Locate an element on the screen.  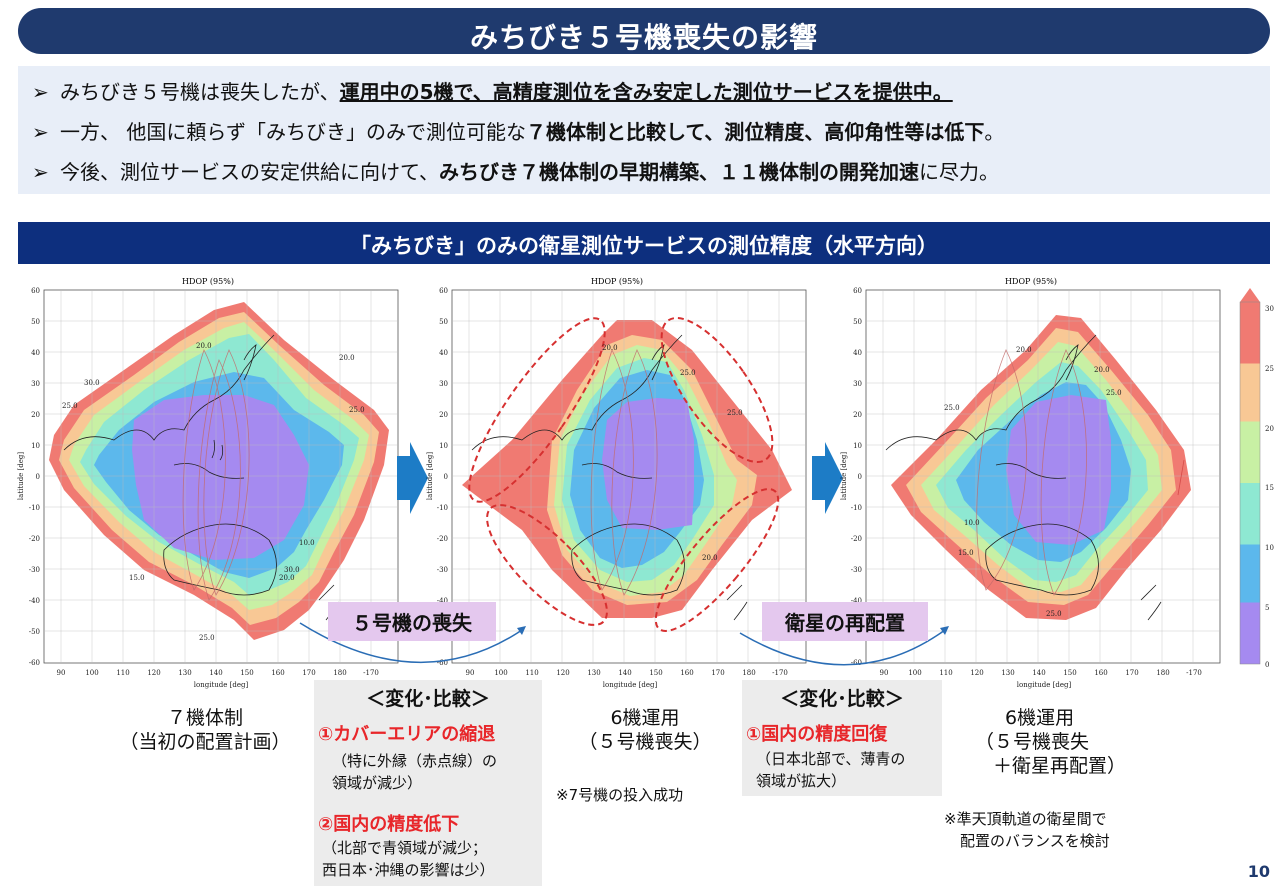
colorbar-tick: 15 is located at coordinates (1269, 488).